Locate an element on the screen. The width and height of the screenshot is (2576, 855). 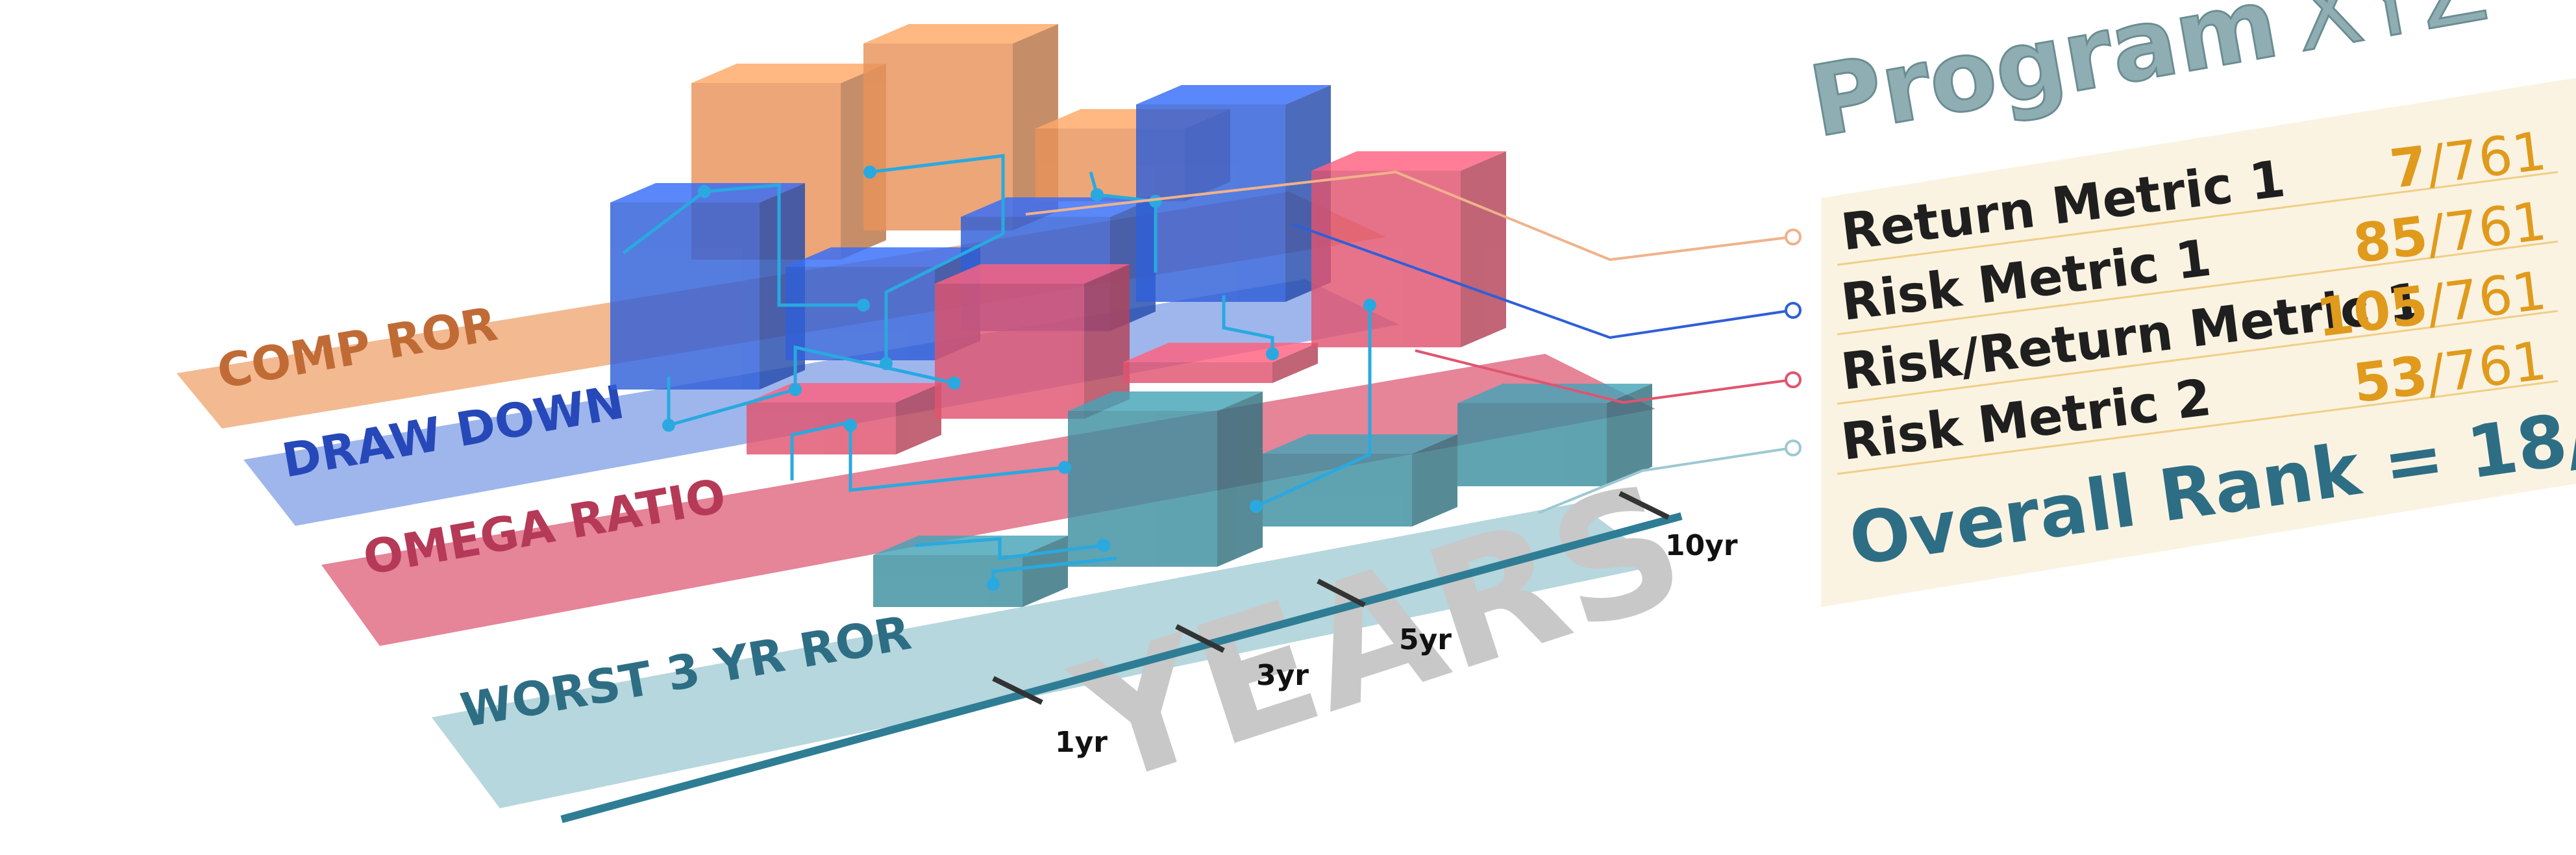
bar-worst-3-yr-ror-1yr is located at coordinates (970, 571).